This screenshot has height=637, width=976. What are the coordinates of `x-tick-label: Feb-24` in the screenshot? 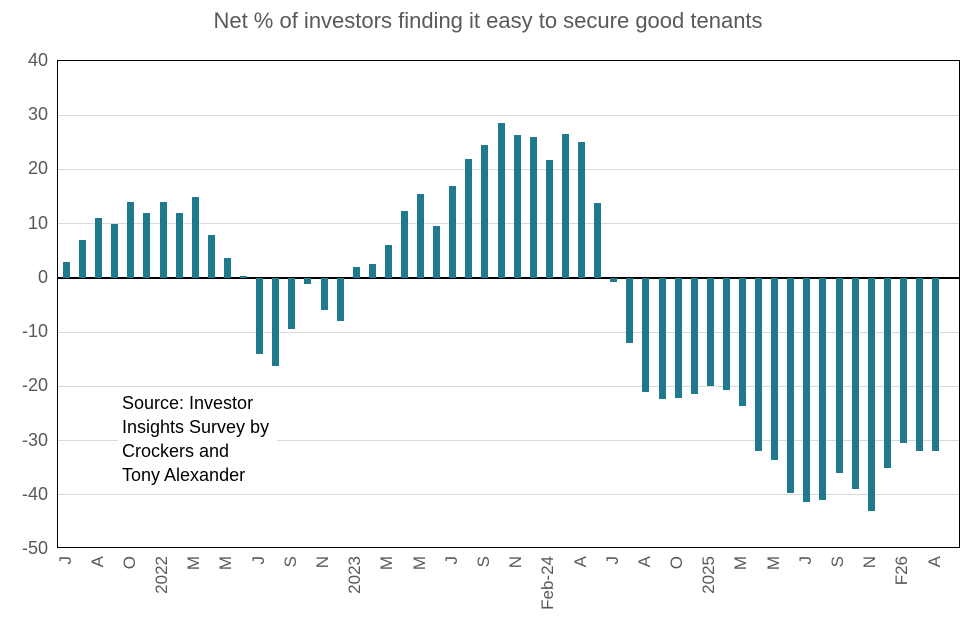 It's located at (548, 583).